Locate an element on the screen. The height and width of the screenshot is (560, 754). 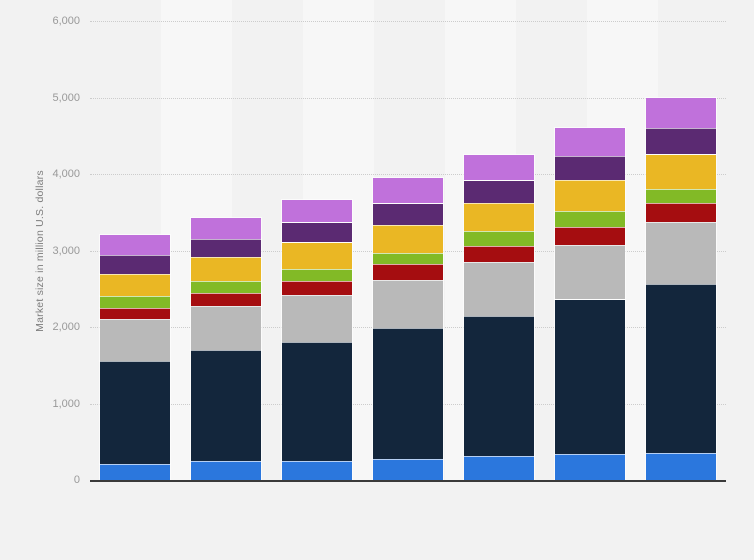
bar-5-segment-1-blue is located at coordinates (498, 467).